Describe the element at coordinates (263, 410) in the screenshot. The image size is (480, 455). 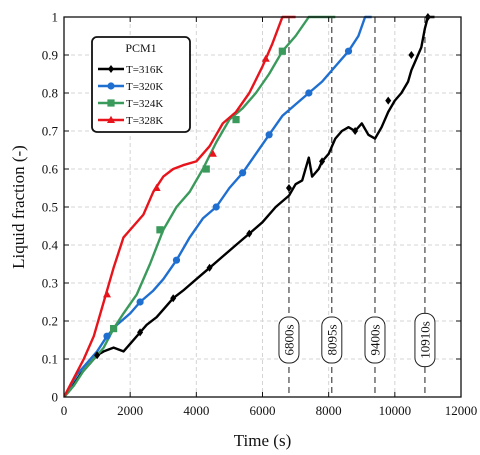
I see `x-tick-label: 6000` at that location.